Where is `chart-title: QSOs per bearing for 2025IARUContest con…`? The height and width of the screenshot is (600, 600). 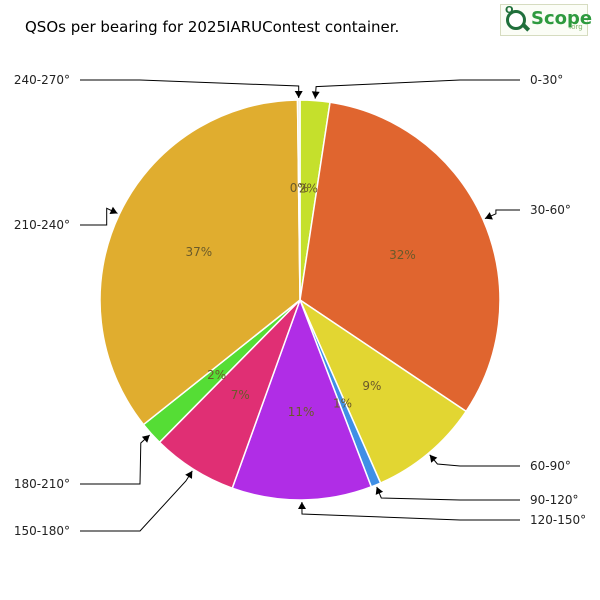
chart-title: QSOs per bearing for 2025IARUContest con… is located at coordinates (212, 27).